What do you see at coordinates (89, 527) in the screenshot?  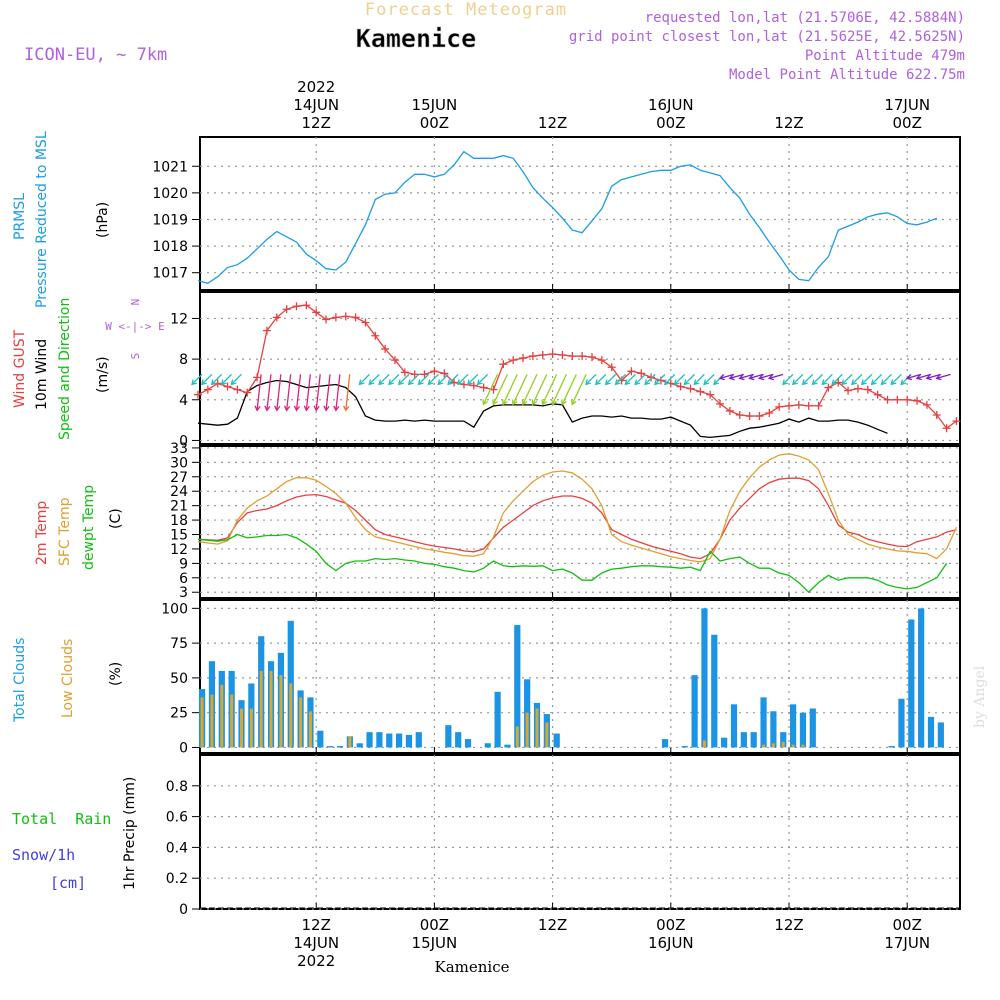 I see `label-dewpt-temp: dewpt Temp` at bounding box center [89, 527].